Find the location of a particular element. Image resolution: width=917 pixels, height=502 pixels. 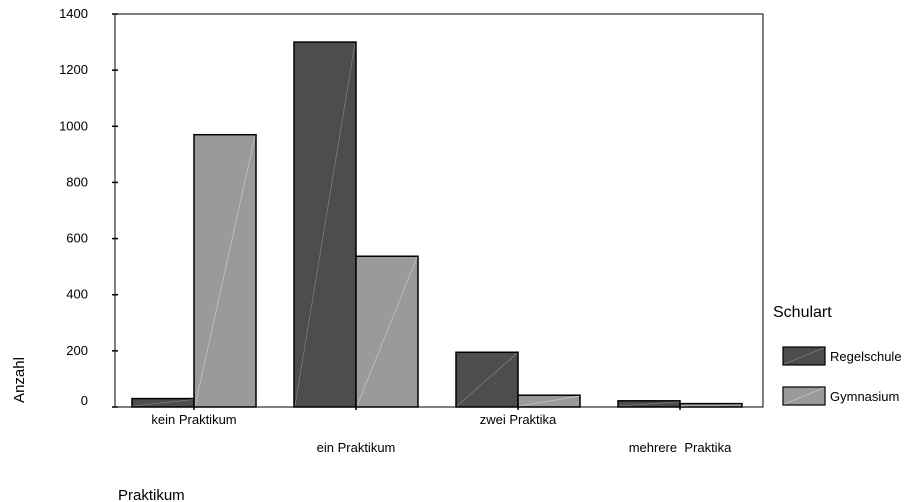

legend-label-regelschule: Regelschule is located at coordinates (866, 356).